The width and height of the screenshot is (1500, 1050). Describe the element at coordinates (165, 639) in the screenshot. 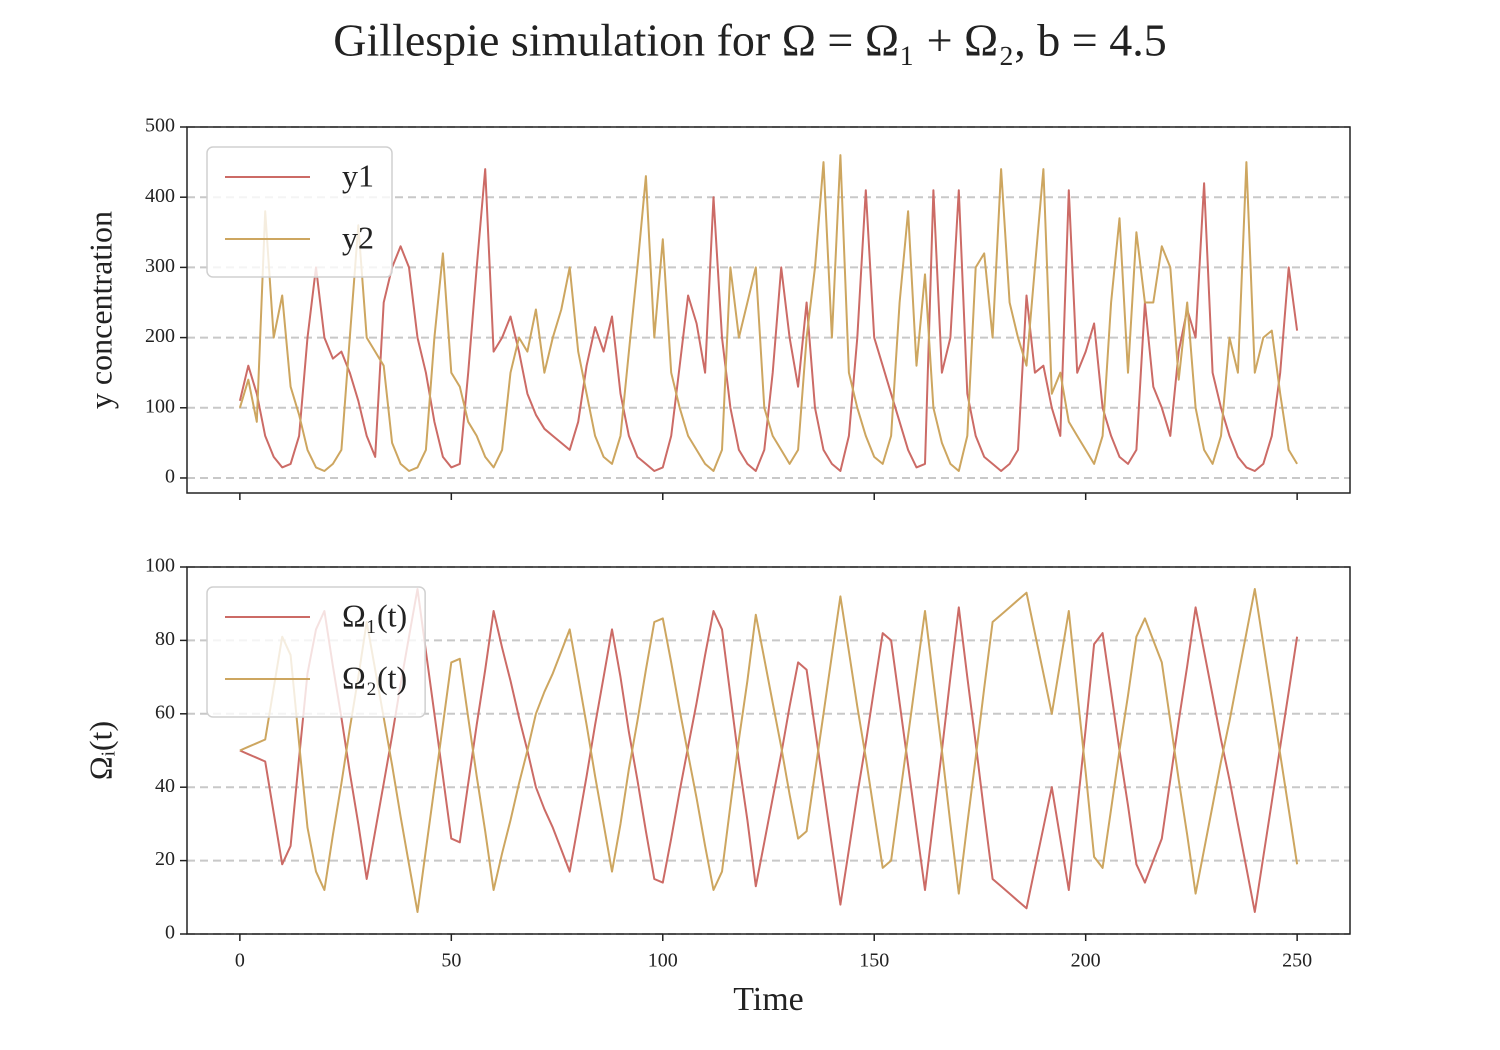

I see `y-tick-label: 80` at that location.